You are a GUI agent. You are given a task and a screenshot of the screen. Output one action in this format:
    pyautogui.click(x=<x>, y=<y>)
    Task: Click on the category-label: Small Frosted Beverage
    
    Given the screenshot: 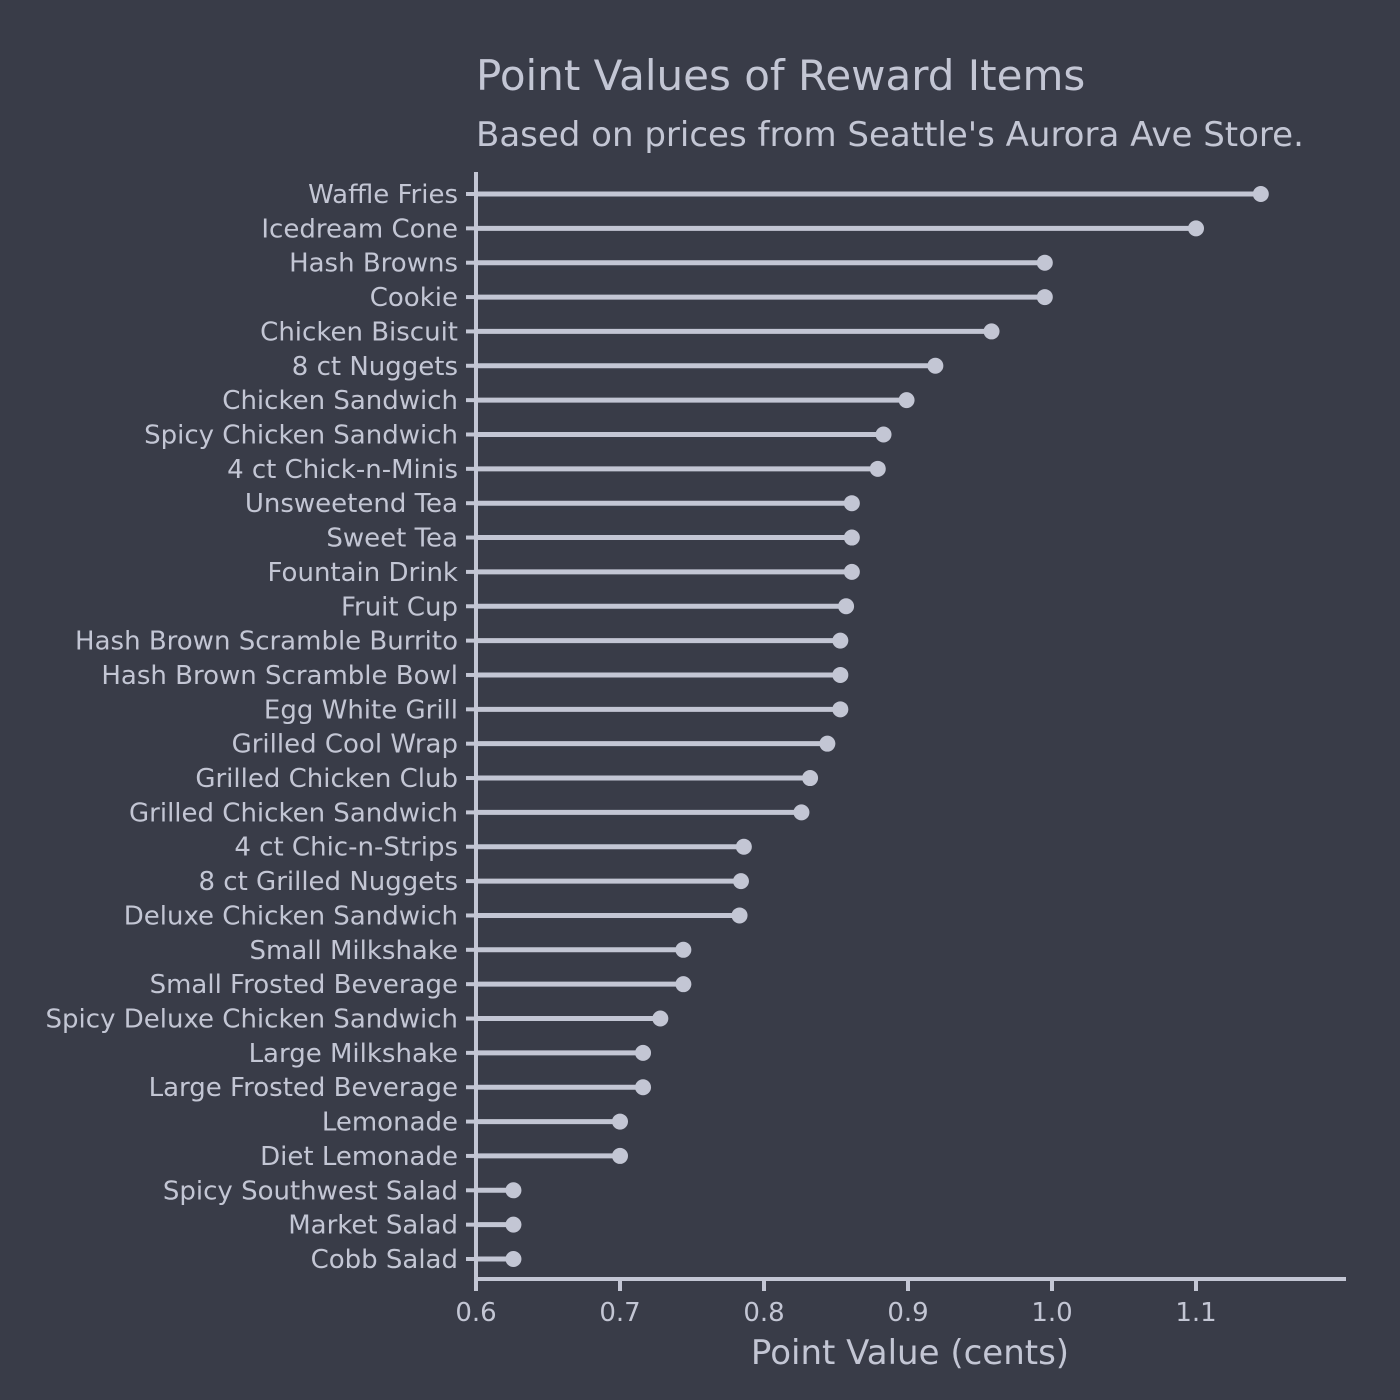 What is the action you would take?
    pyautogui.click(x=304, y=985)
    